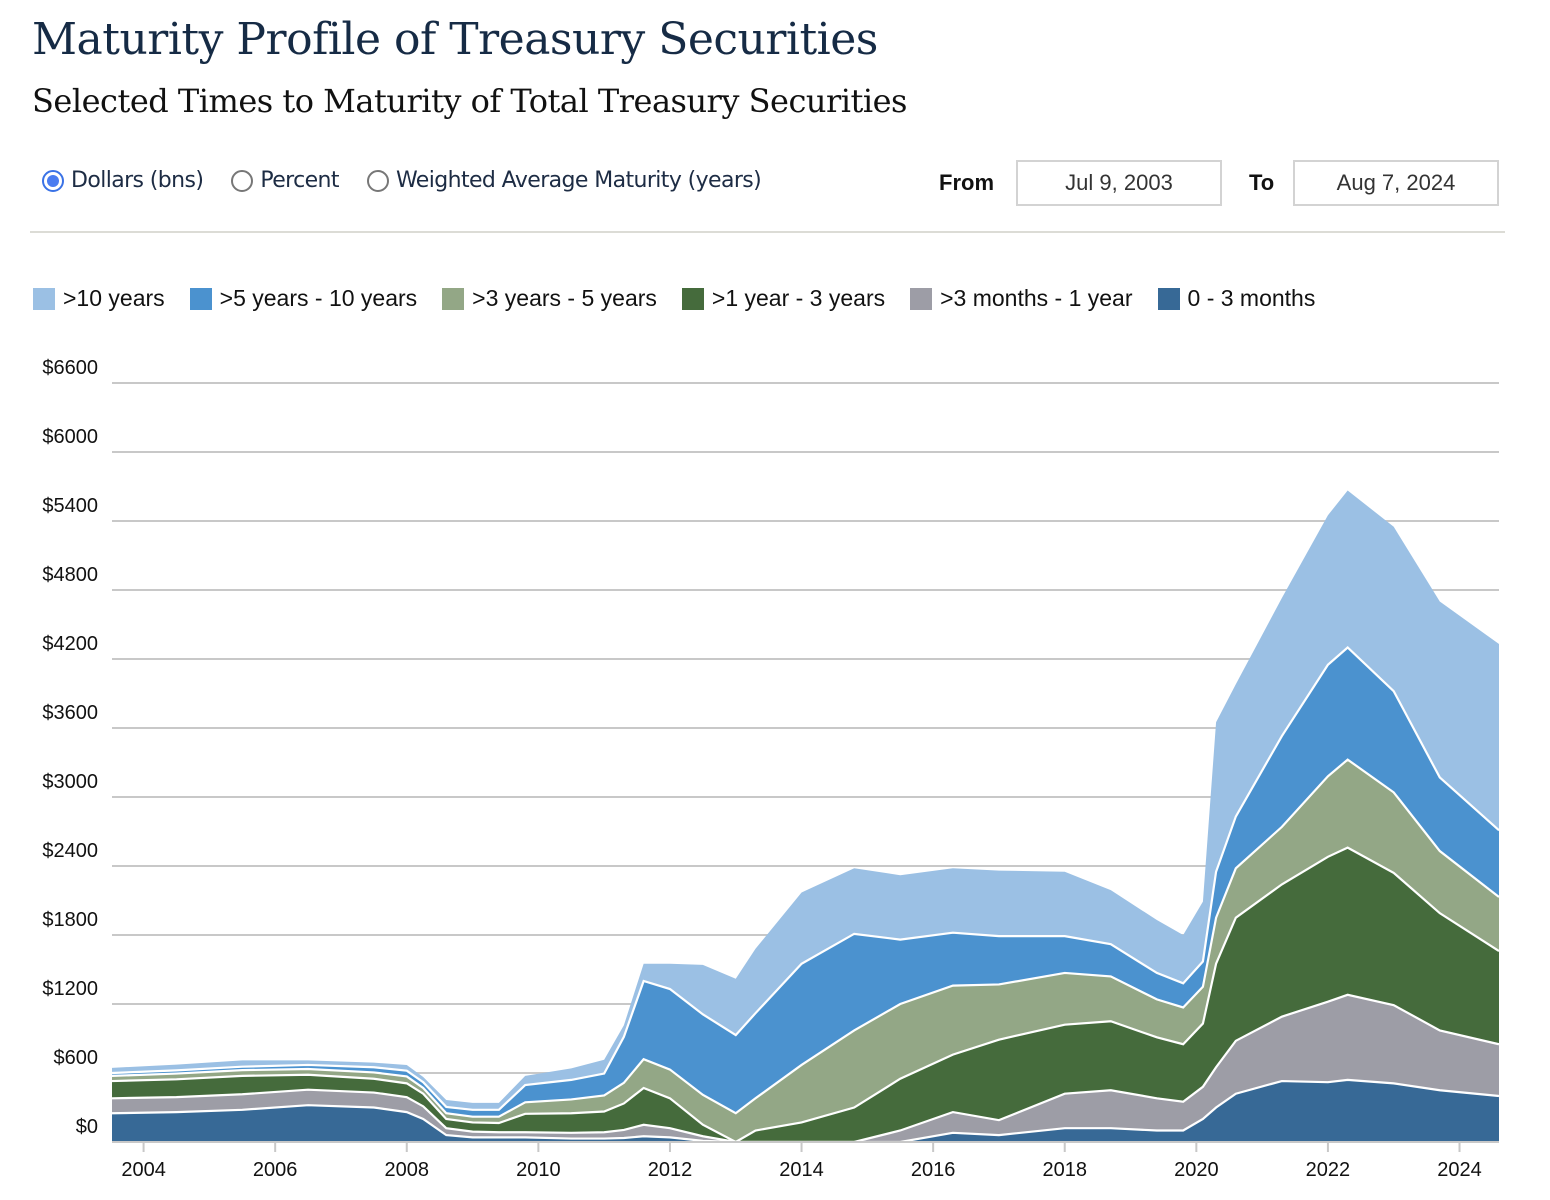  What do you see at coordinates (70, 989) in the screenshot?
I see `y-tick-label: $1200` at bounding box center [70, 989].